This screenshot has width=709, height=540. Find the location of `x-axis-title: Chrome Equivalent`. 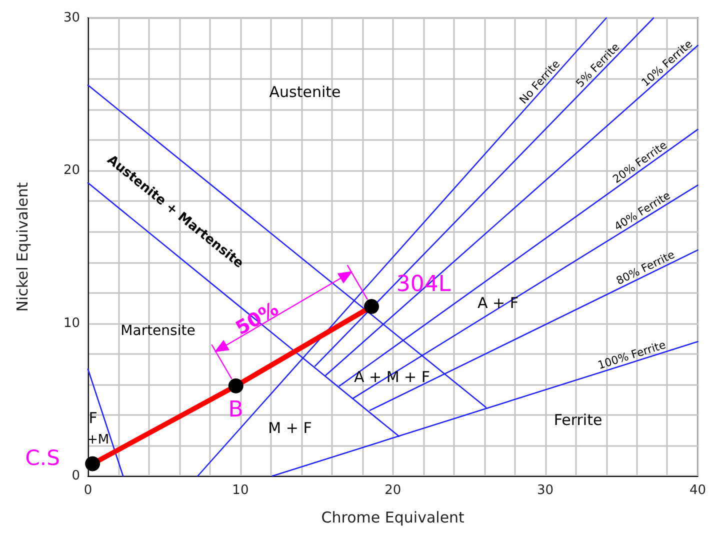

x-axis-title: Chrome Equivalent is located at coordinates (393, 517).